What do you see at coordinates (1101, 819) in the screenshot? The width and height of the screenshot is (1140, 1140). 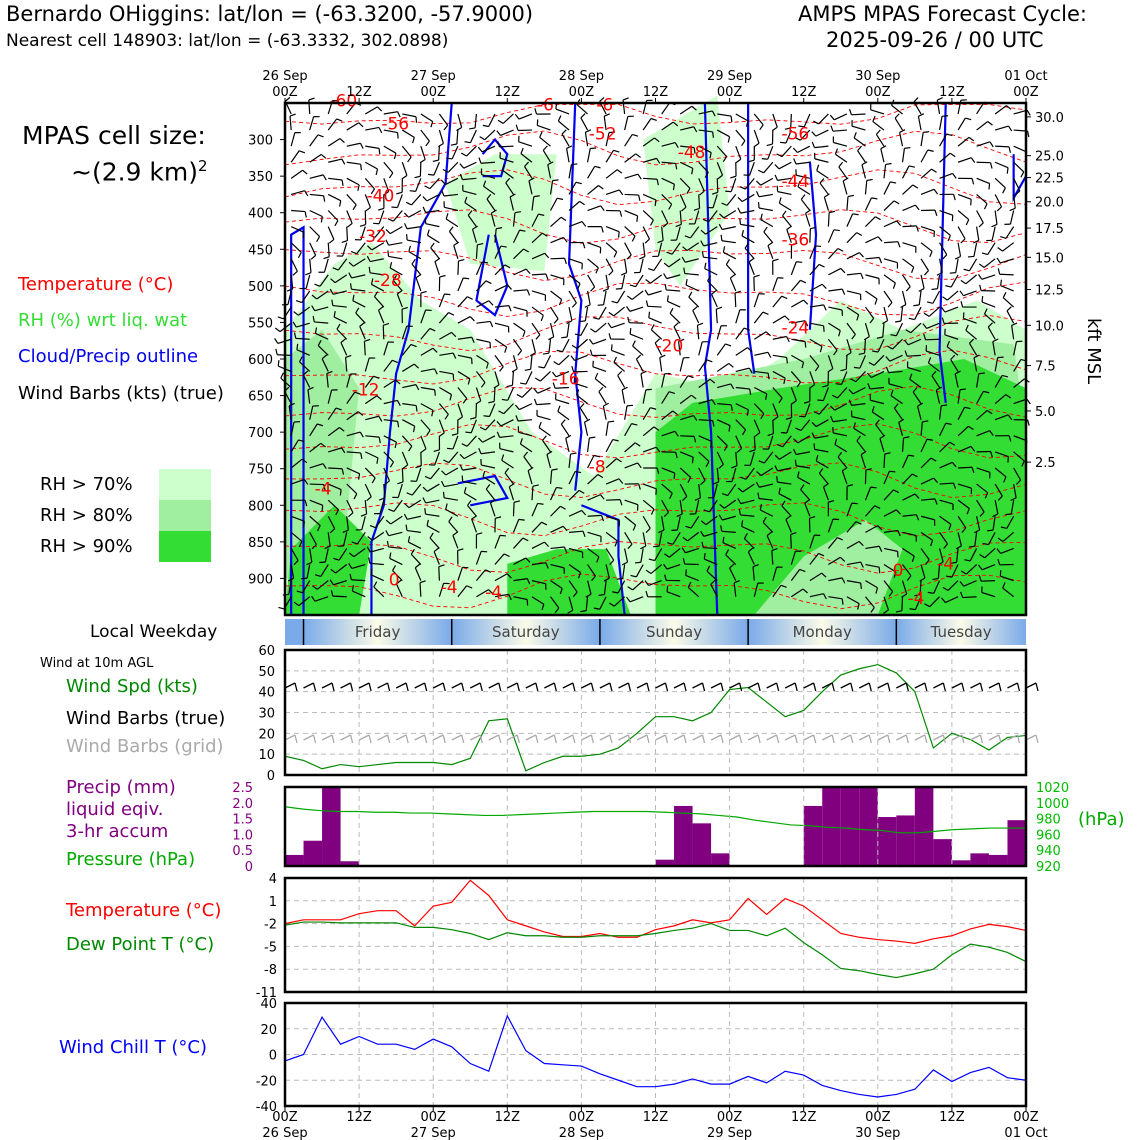 I see `pressure-unit-label: (hPa)` at bounding box center [1101, 819].